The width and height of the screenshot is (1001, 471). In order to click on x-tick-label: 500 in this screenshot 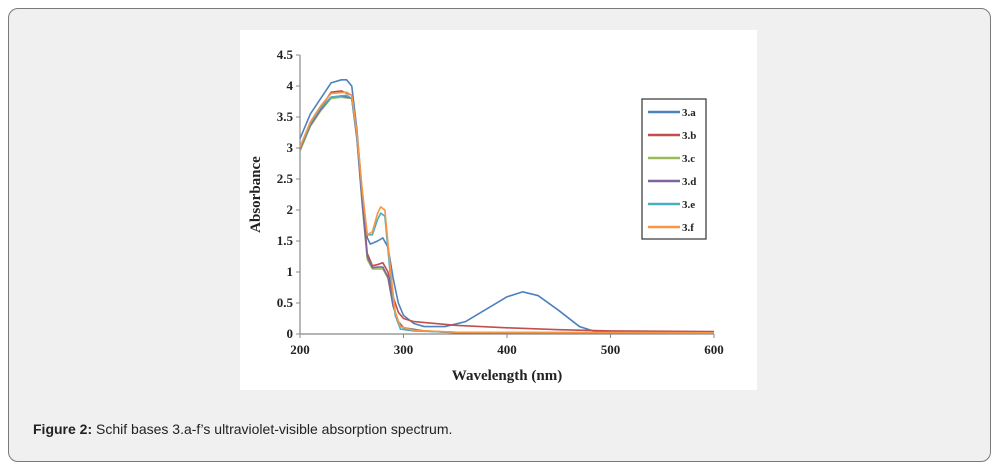, I will do `click(611, 349)`.